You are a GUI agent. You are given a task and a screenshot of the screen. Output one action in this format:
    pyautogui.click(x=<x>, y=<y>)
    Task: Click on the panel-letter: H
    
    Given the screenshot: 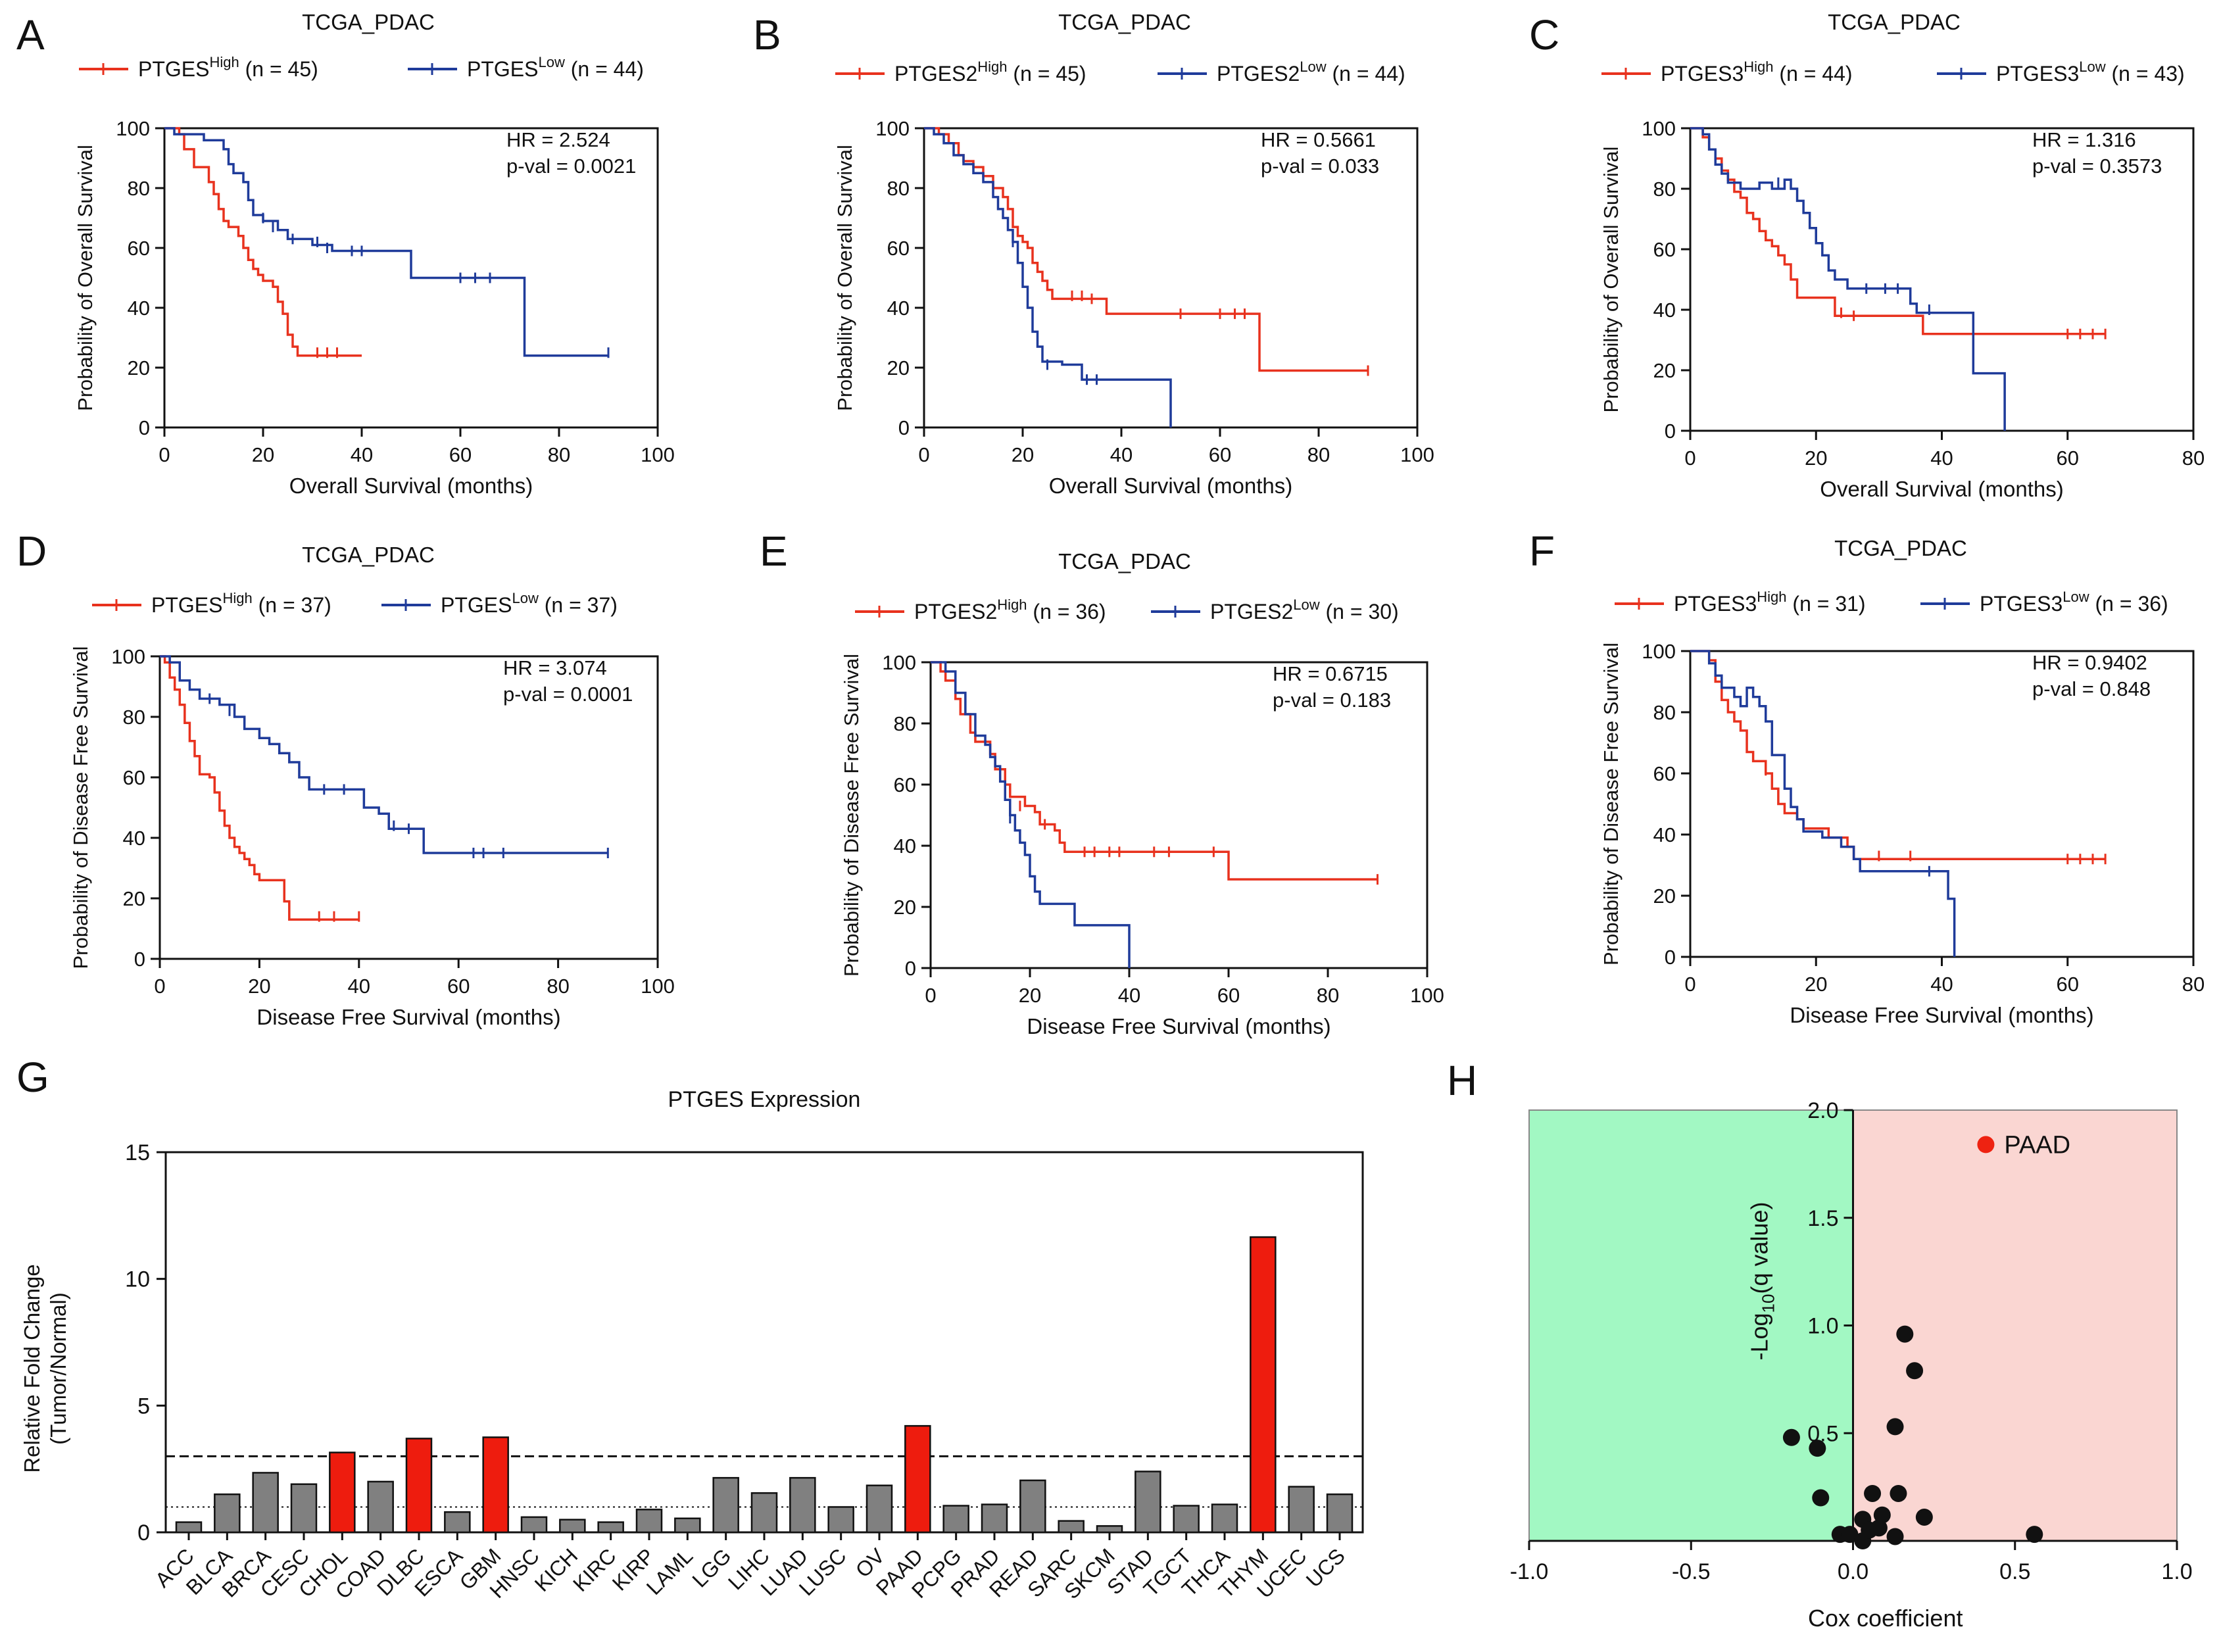 What is the action you would take?
    pyautogui.click(x=1462, y=1081)
    